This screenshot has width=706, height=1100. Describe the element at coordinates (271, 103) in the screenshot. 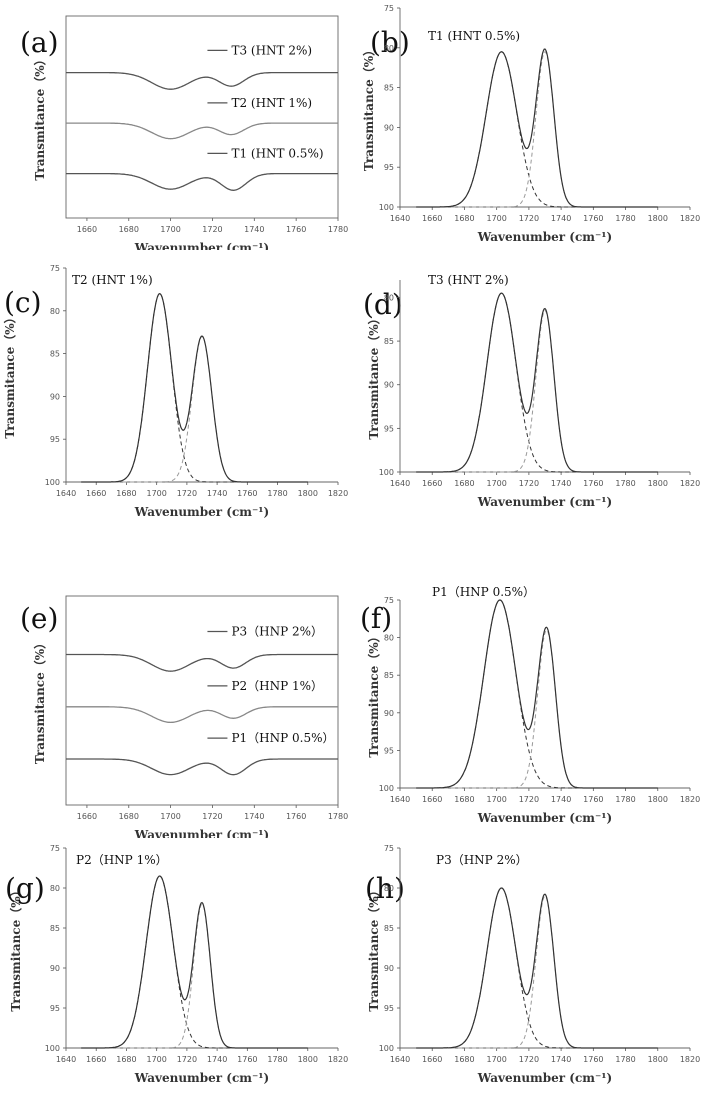

I see `legend-label: T2 (HNT 1%)` at that location.